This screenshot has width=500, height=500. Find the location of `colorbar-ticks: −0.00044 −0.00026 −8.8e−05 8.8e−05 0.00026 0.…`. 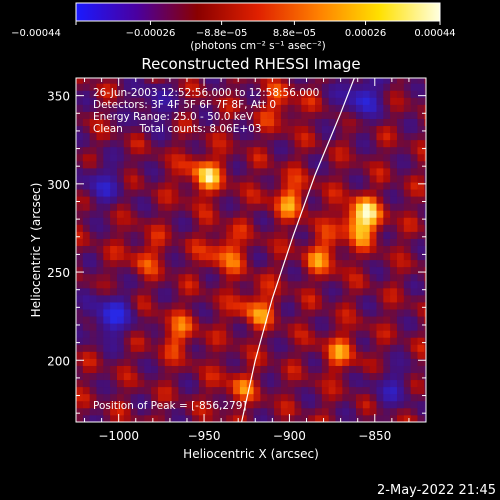

colorbar-ticks: −0.00044 −0.00026 −8.8e−05 8.8e−05 0.00026 0.… is located at coordinates (233, 30).